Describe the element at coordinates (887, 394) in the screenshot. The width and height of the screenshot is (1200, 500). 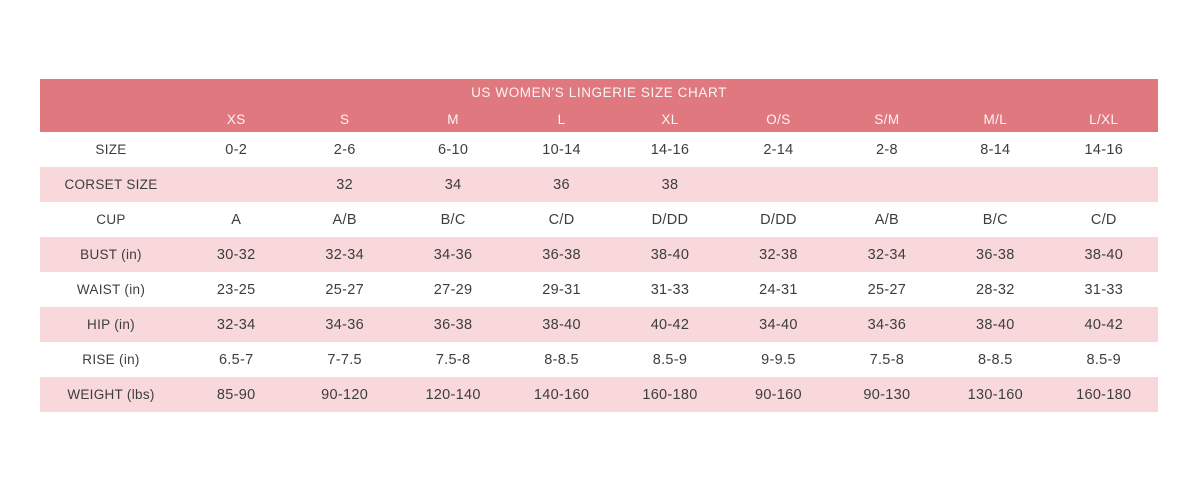
I see `cell: 90-130` at that location.